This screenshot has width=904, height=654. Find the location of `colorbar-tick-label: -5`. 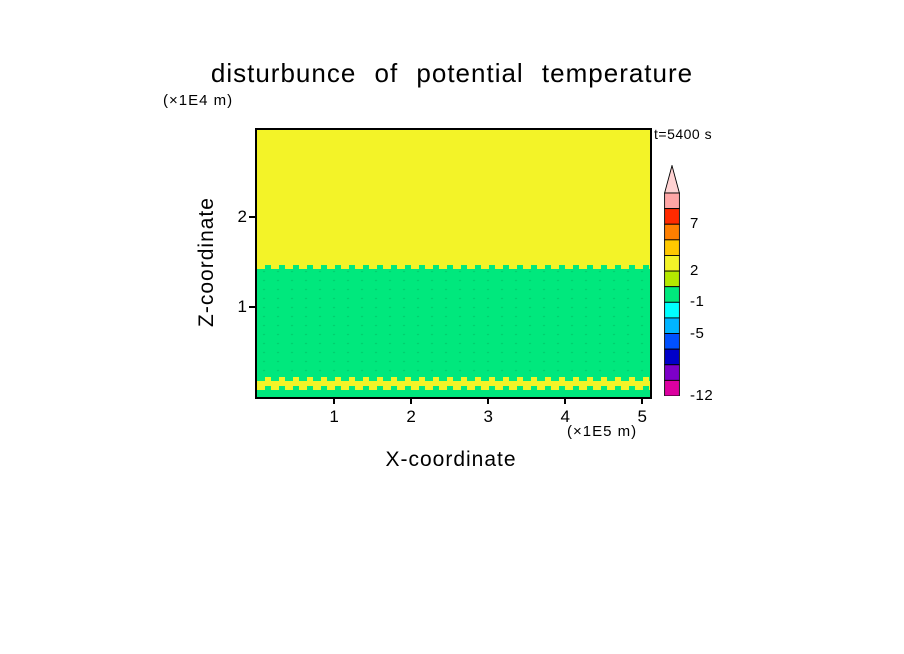

colorbar-tick-label: -5 is located at coordinates (697, 333).